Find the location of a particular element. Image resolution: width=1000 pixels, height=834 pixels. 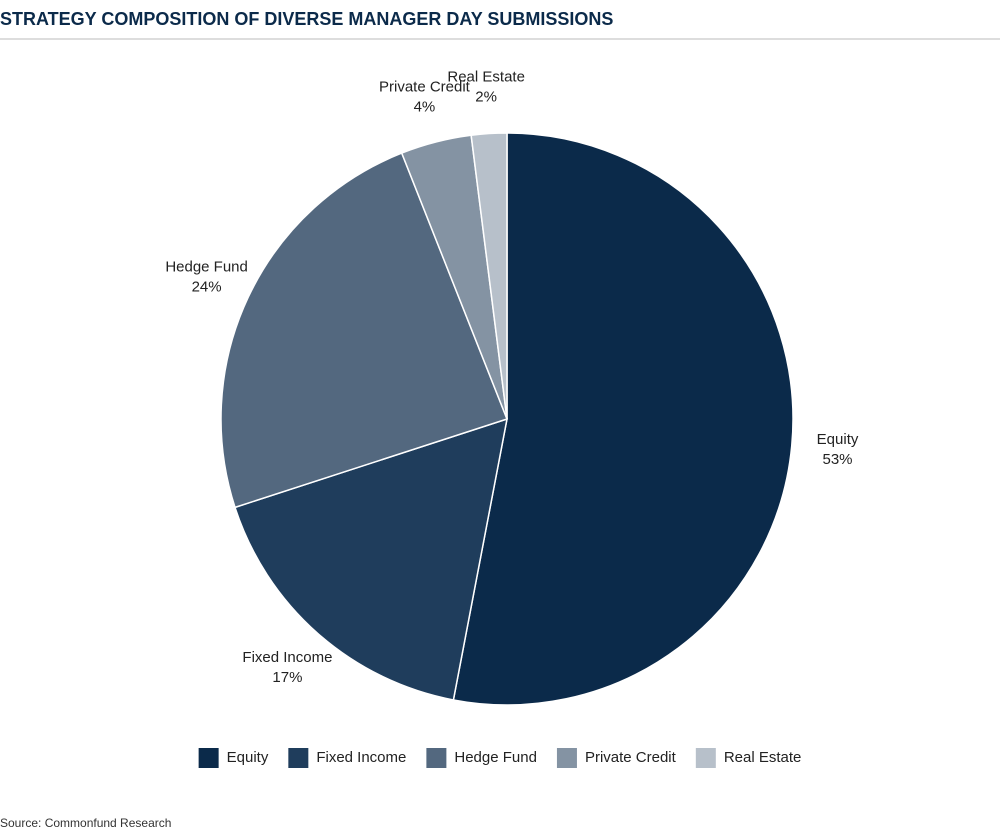

slice-value-label: 4% is located at coordinates (425, 106).